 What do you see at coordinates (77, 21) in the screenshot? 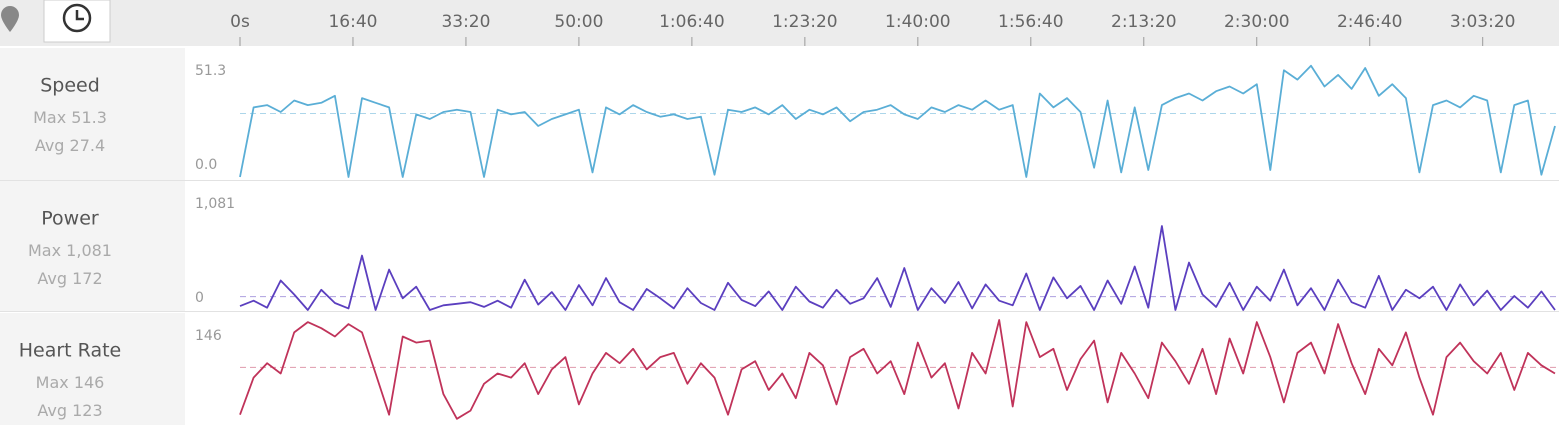
I see `time-toggle-button` at bounding box center [77, 21].